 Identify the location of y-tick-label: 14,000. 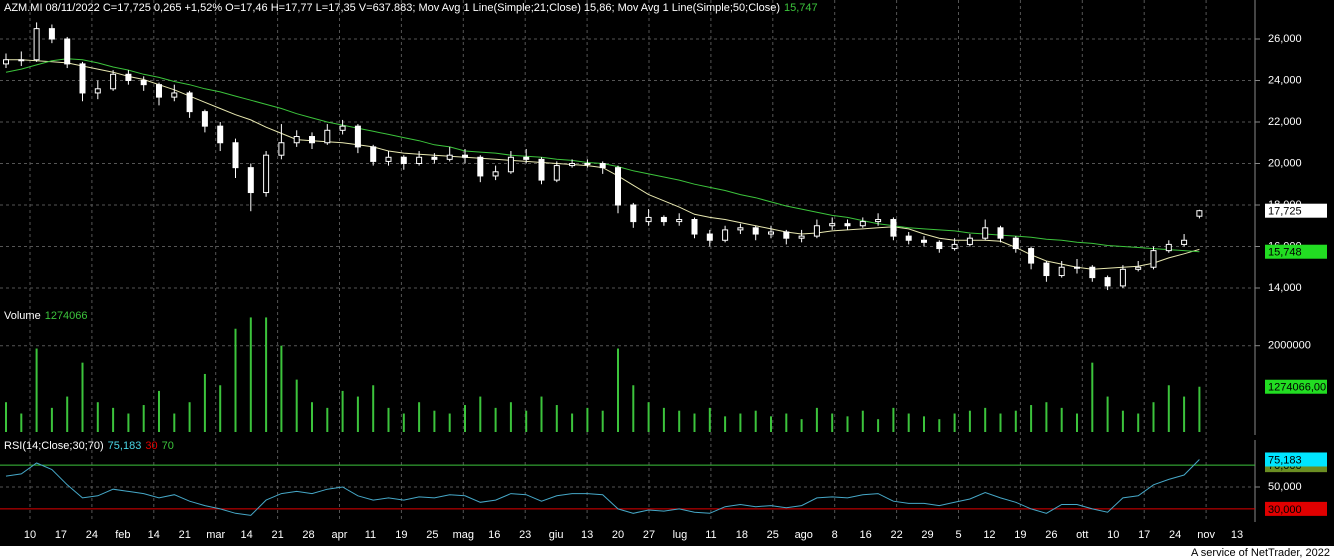
(1285, 288).